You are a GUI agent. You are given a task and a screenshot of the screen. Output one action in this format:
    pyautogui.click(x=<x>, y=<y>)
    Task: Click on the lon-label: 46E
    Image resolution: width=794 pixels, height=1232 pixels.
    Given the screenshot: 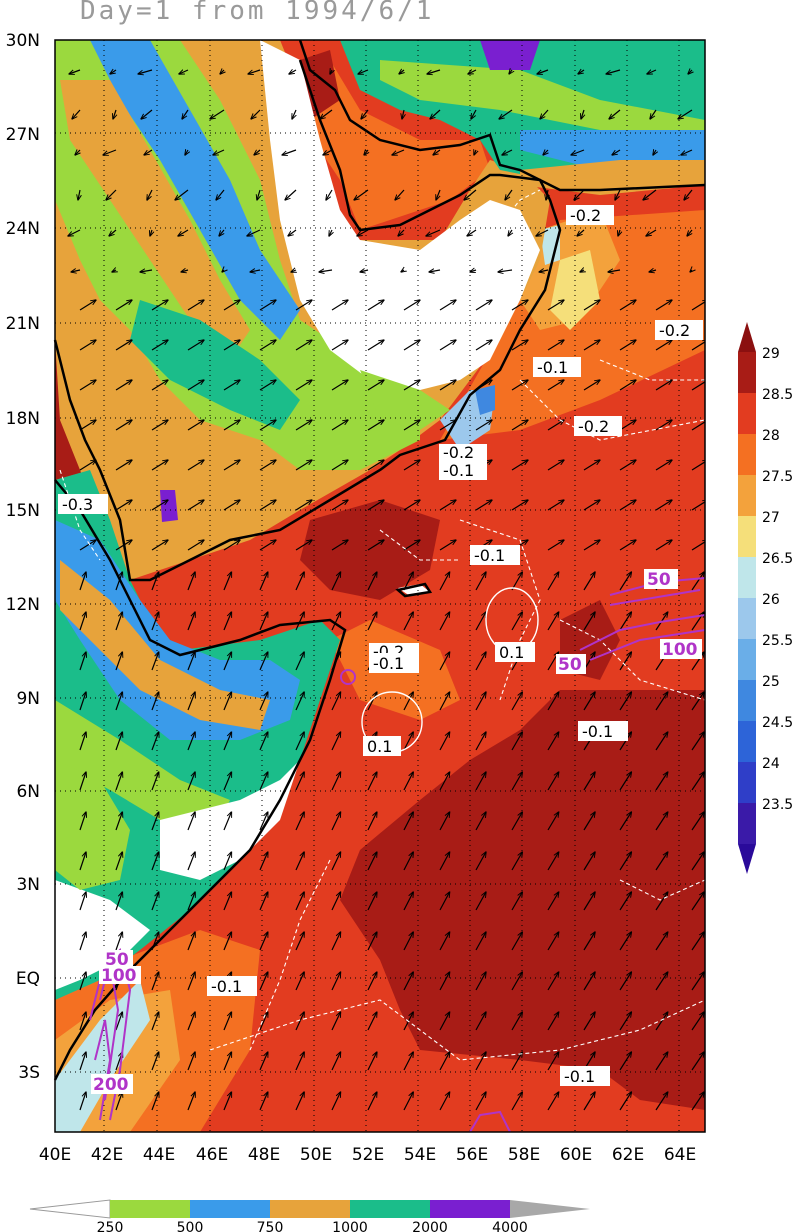 What is the action you would take?
    pyautogui.click(x=212, y=1155)
    